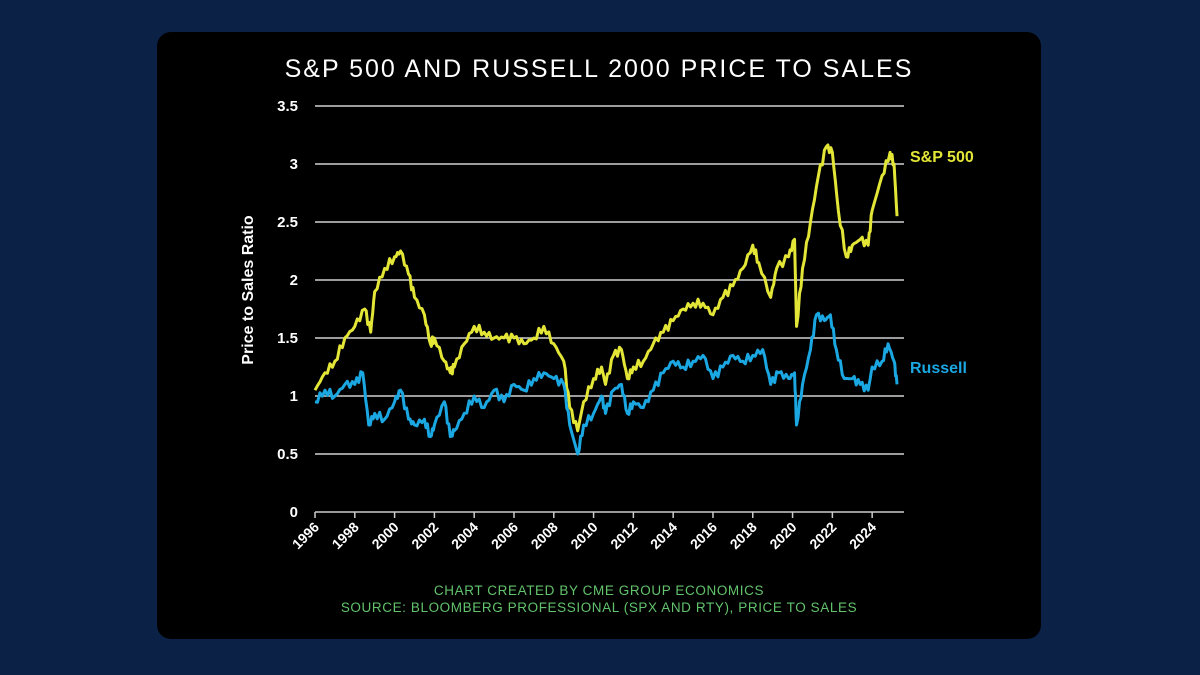 This screenshot has width=1200, height=675. What do you see at coordinates (287, 454) in the screenshot?
I see `y-tick-label: 0.5` at bounding box center [287, 454].